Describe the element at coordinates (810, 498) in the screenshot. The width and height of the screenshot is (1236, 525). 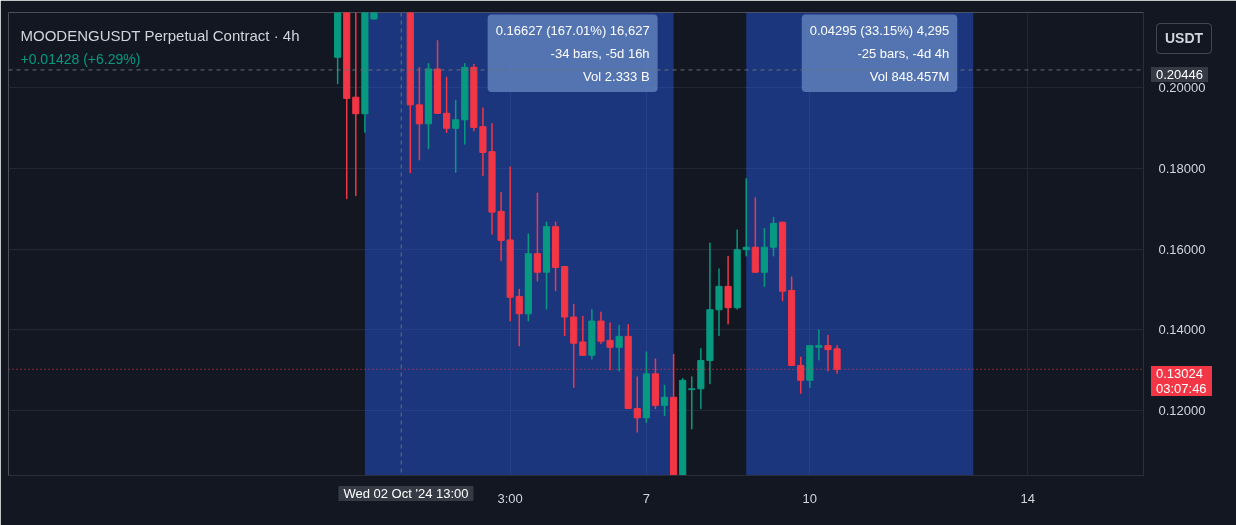
I see `x-tick-label: 10` at that location.